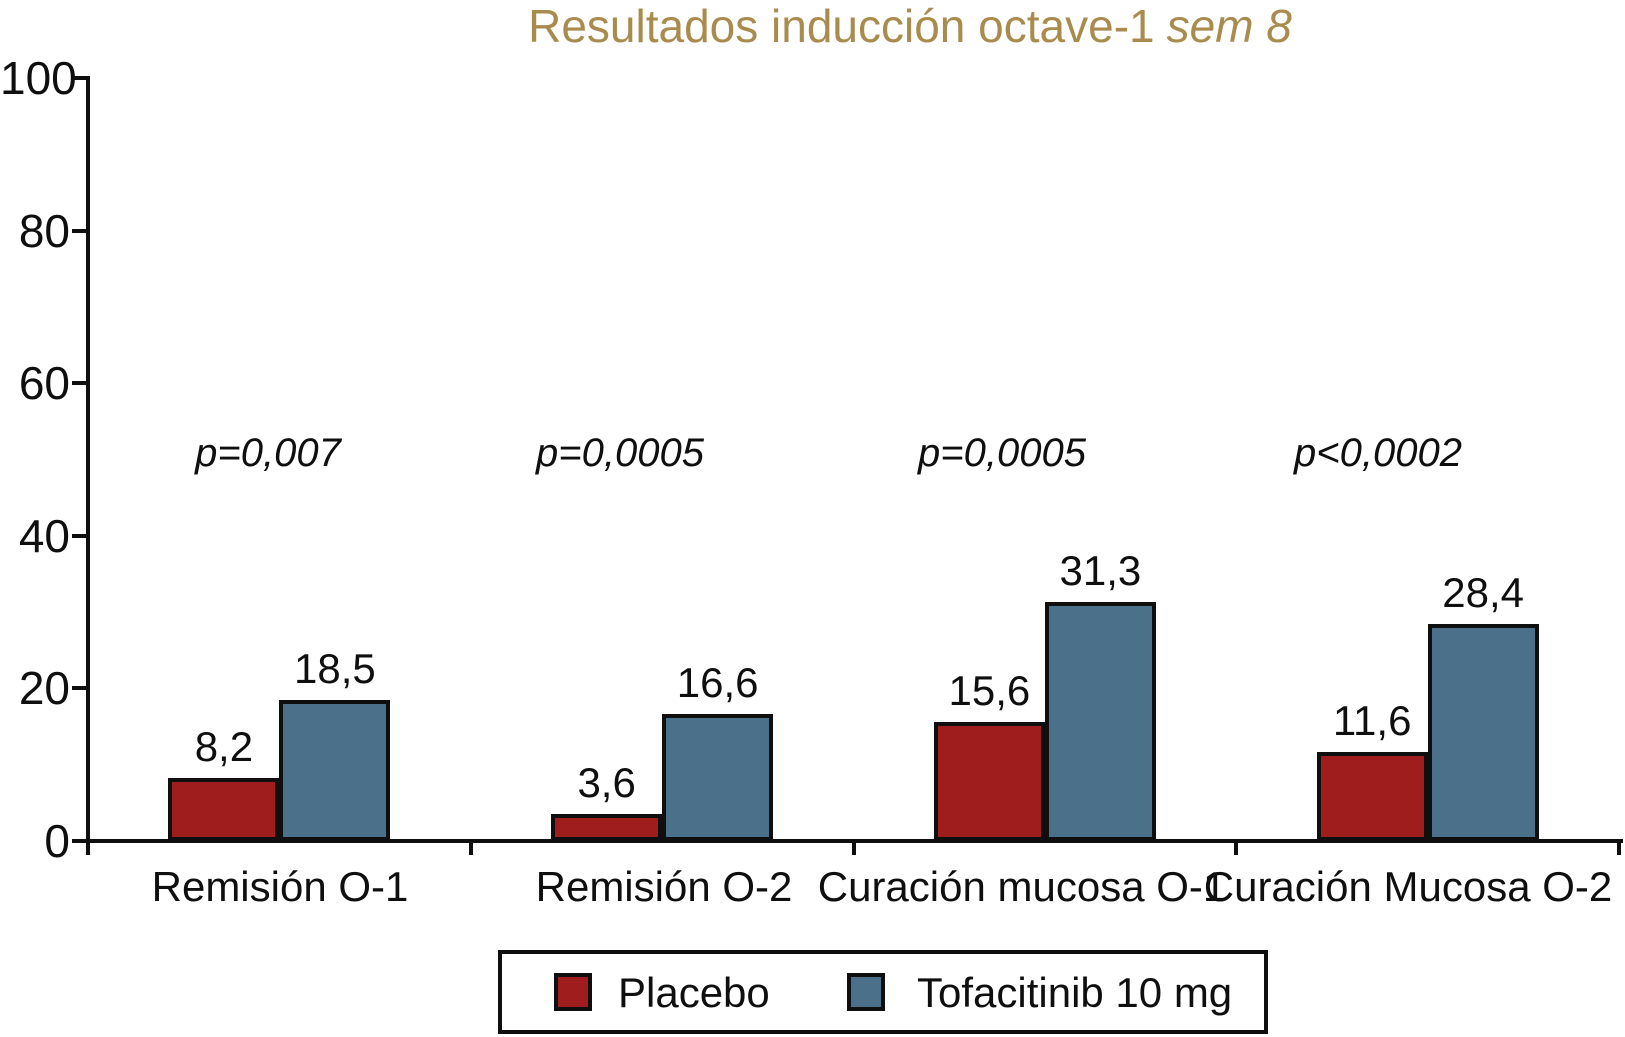  I want to click on bar-value-label: 16,6, so click(717, 682).